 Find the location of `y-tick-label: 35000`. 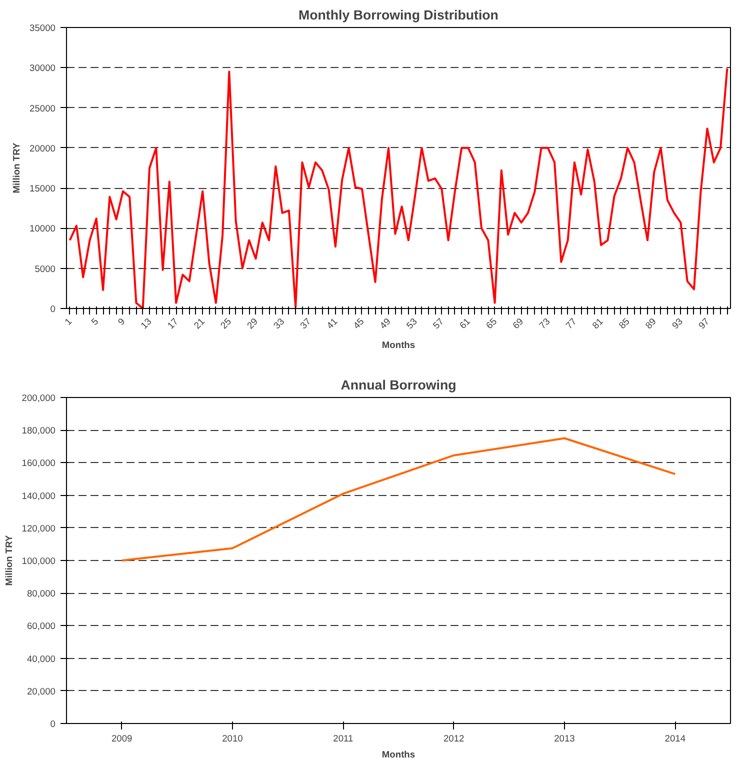

y-tick-label: 35000 is located at coordinates (43, 28).